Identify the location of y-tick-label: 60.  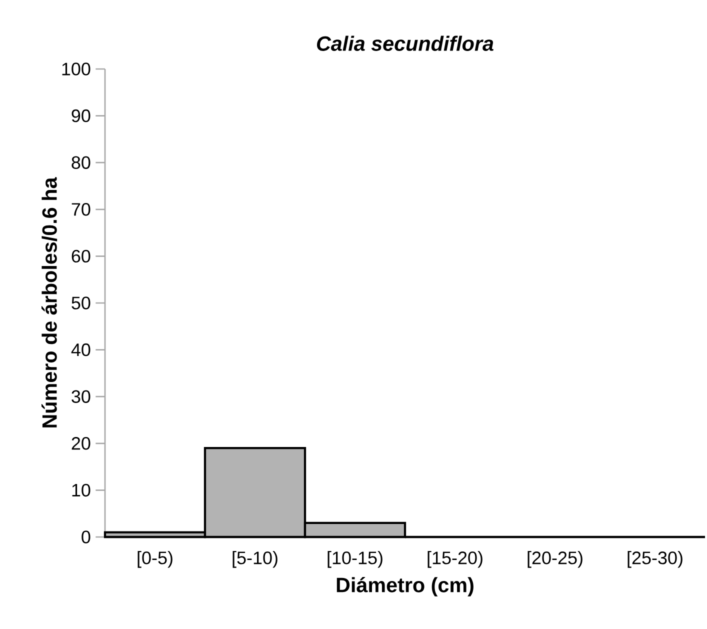
(81, 256).